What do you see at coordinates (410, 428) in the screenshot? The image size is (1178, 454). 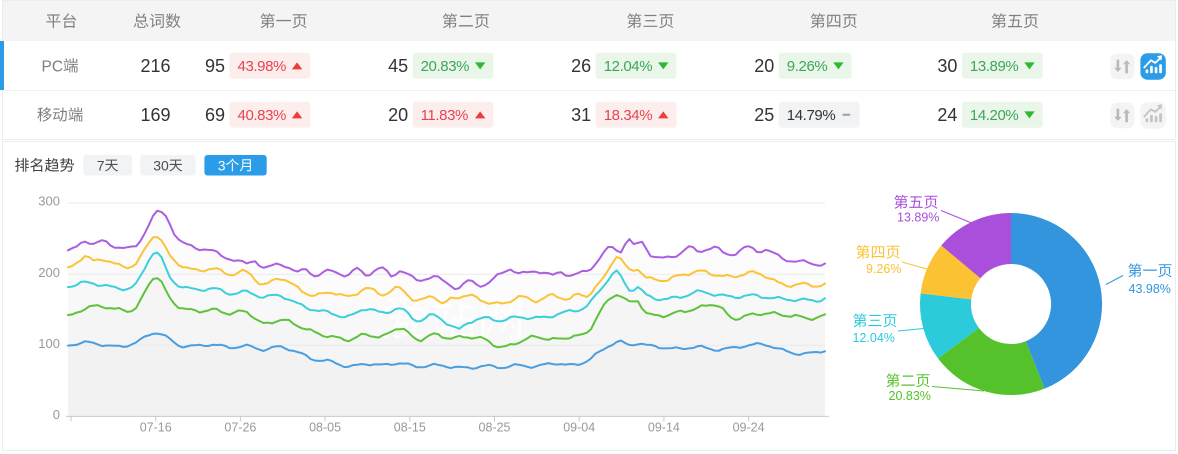 I see `svg-text: 08-15` at bounding box center [410, 428].